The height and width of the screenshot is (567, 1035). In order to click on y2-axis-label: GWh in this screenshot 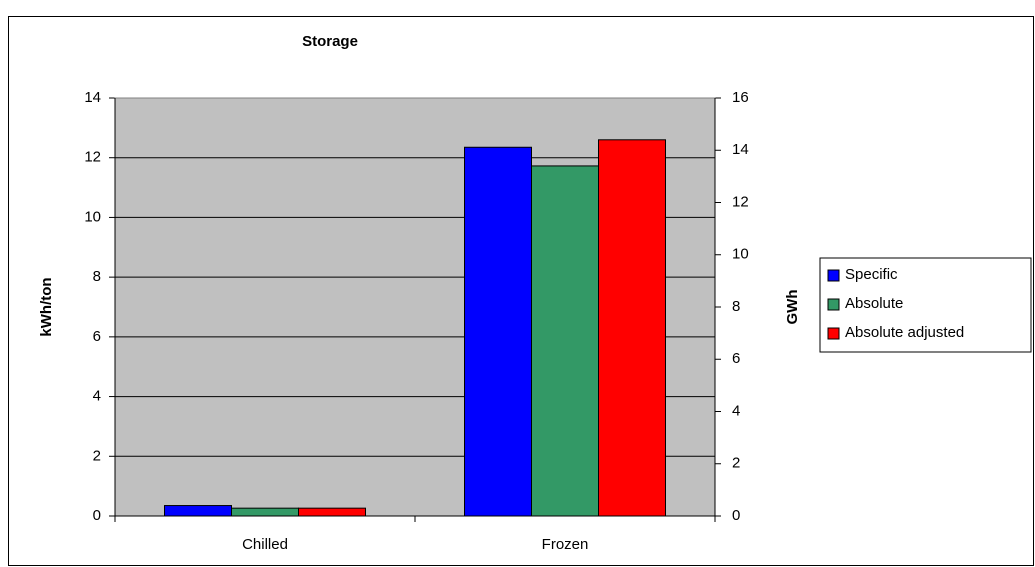, I will do `click(792, 307)`.